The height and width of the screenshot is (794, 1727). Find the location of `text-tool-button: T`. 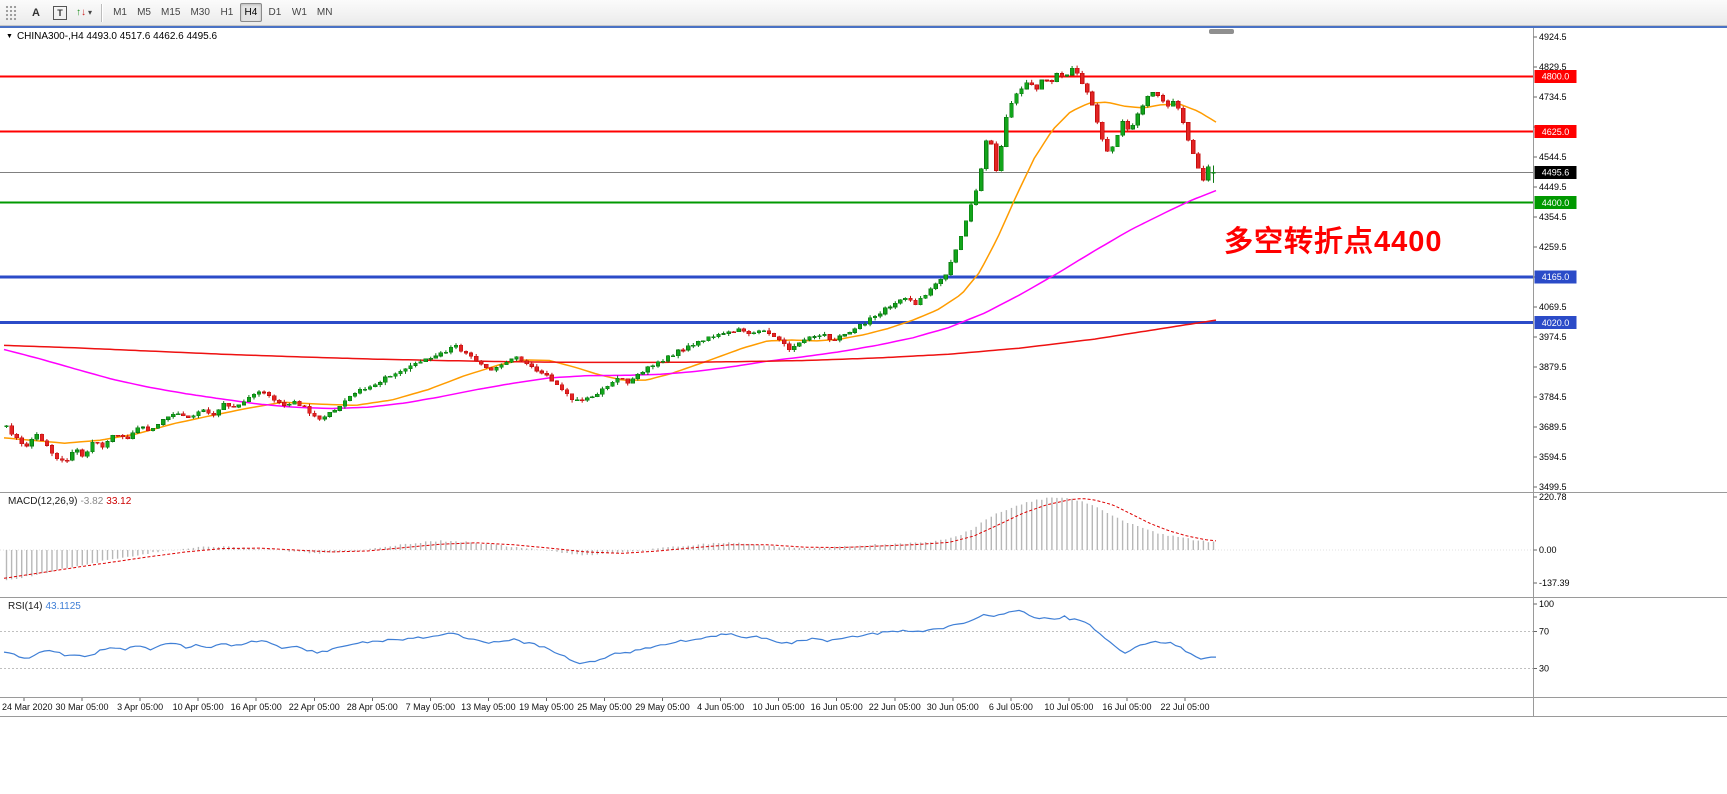

text-tool-button: T is located at coordinates (60, 13).